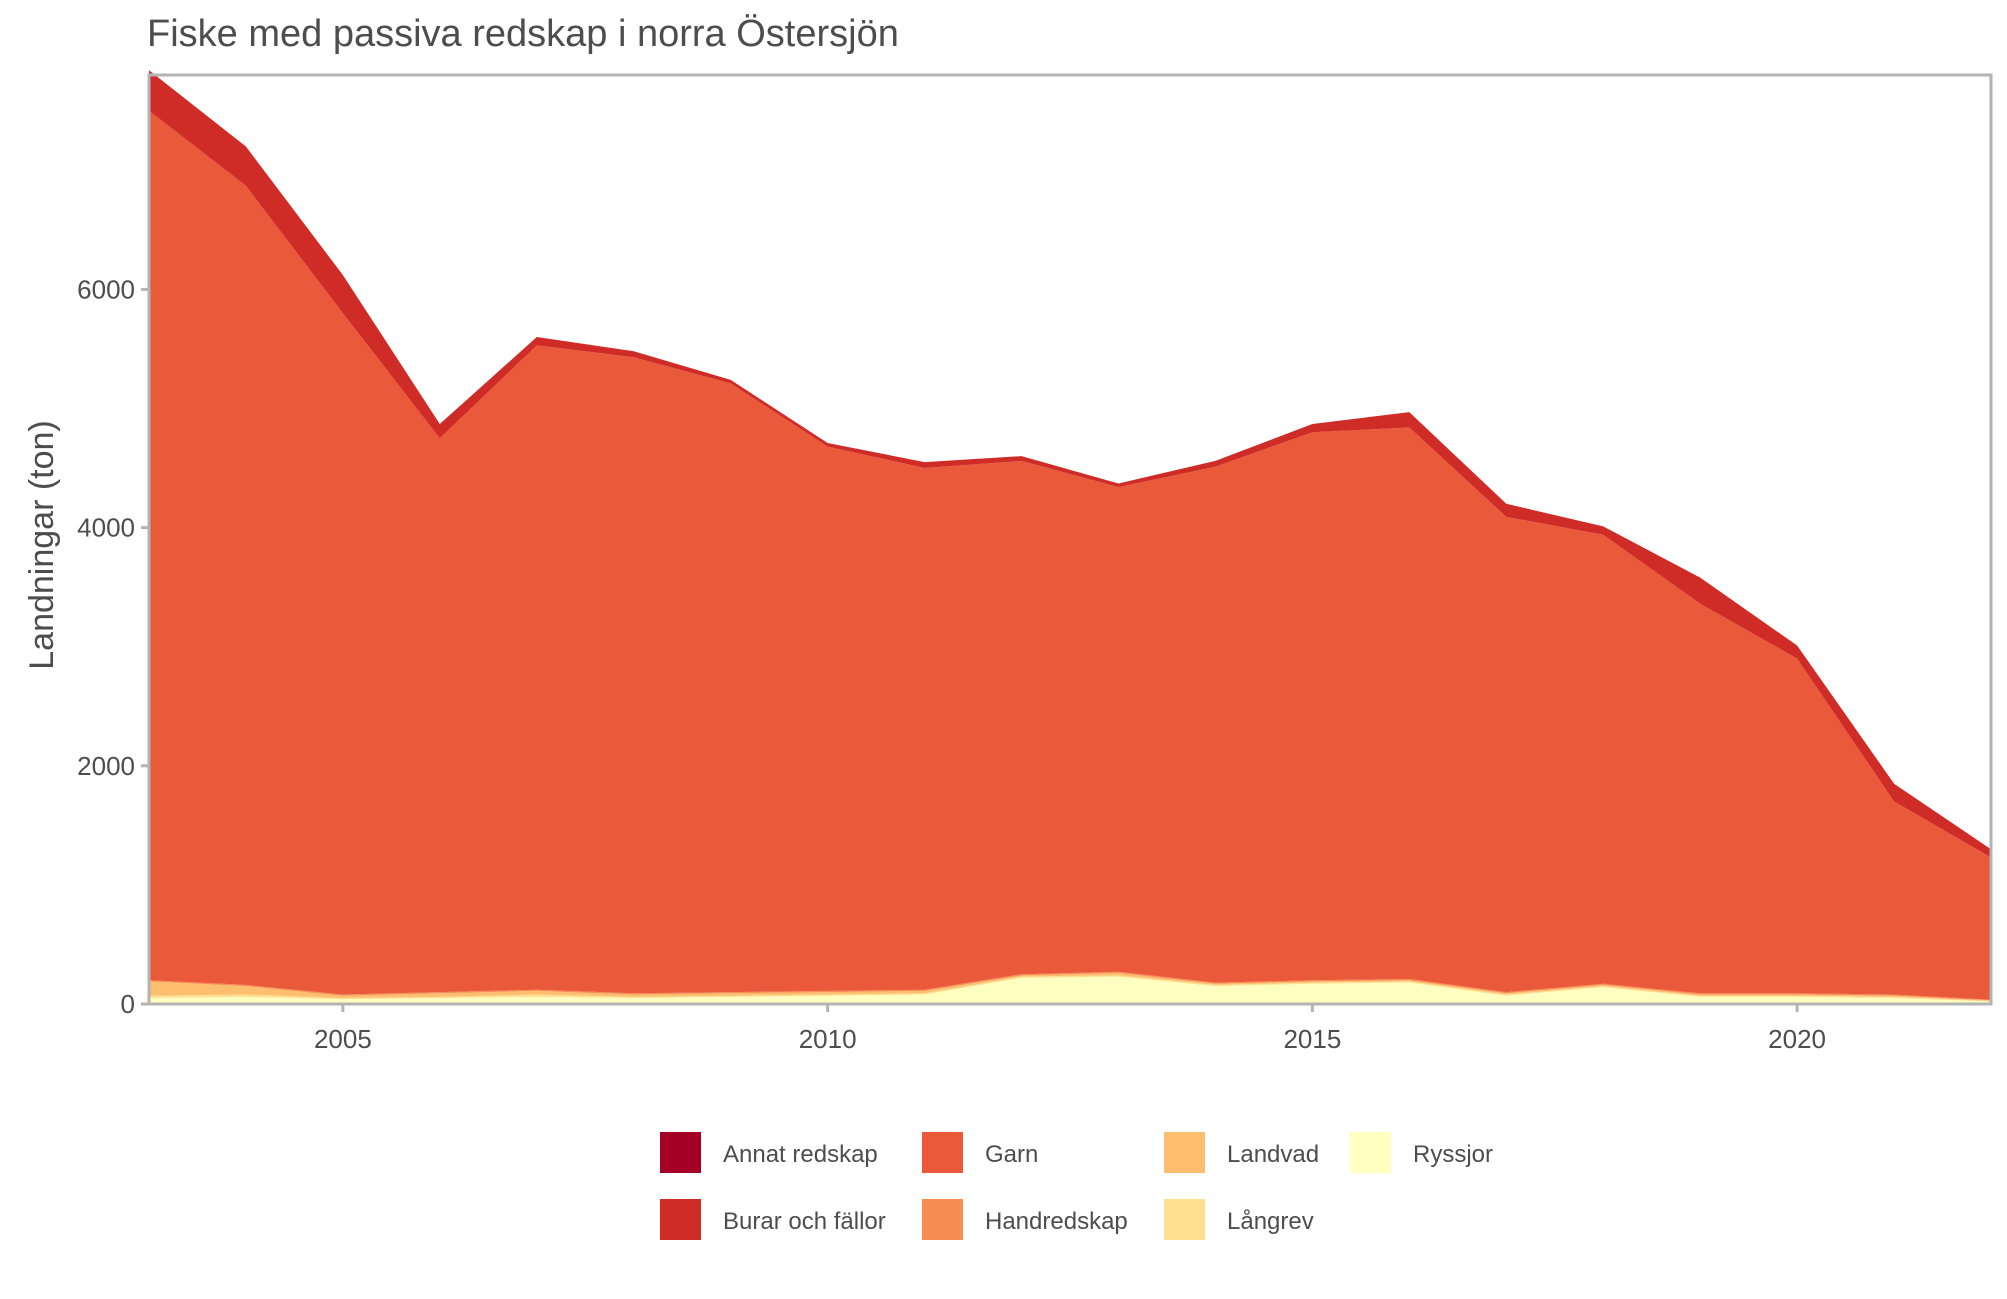 This screenshot has width=2007, height=1299. What do you see at coordinates (42, 545) in the screenshot?
I see `y-axis-label: Landningar (ton)` at bounding box center [42, 545].